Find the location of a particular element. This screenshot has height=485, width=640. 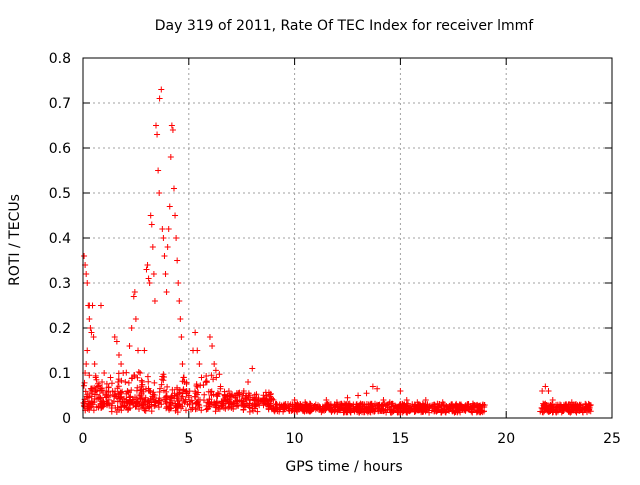

y-tick-label: 0.3 is located at coordinates (60, 284).